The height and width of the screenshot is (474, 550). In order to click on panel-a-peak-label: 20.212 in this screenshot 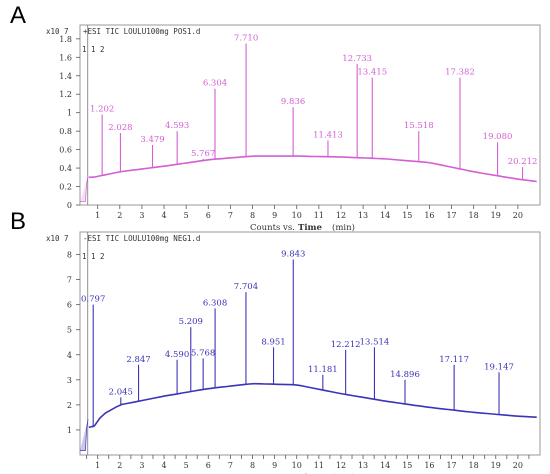, I will do `click(523, 162)`.